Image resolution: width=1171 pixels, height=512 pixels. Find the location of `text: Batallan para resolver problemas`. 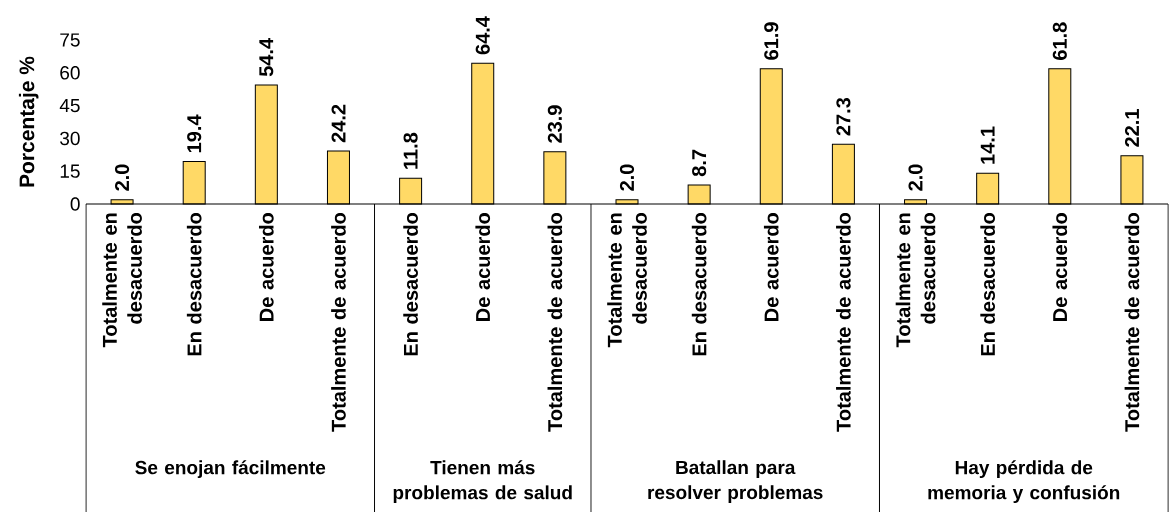

text: Batallan para resolver problemas is located at coordinates (735, 481).